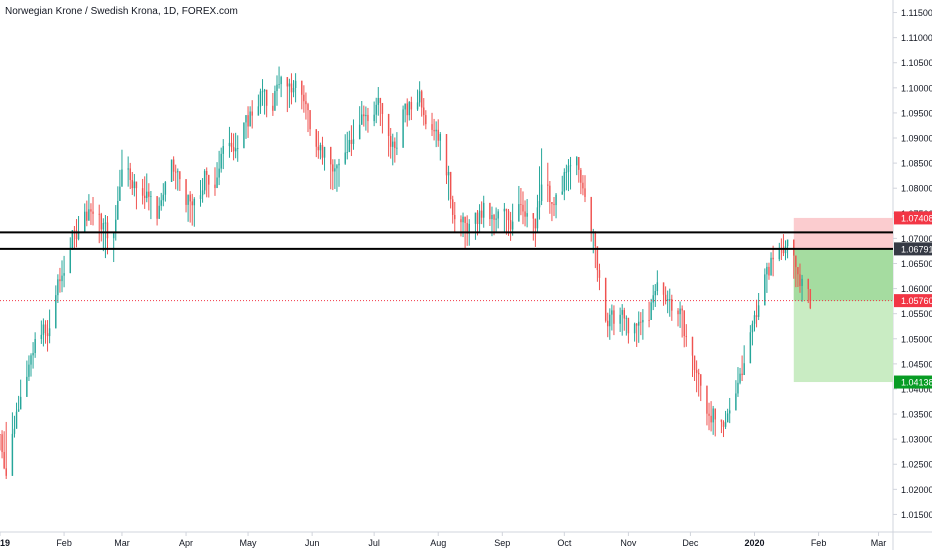  Describe the element at coordinates (916, 490) in the screenshot. I see `y-tick-label: 1.02000` at that location.